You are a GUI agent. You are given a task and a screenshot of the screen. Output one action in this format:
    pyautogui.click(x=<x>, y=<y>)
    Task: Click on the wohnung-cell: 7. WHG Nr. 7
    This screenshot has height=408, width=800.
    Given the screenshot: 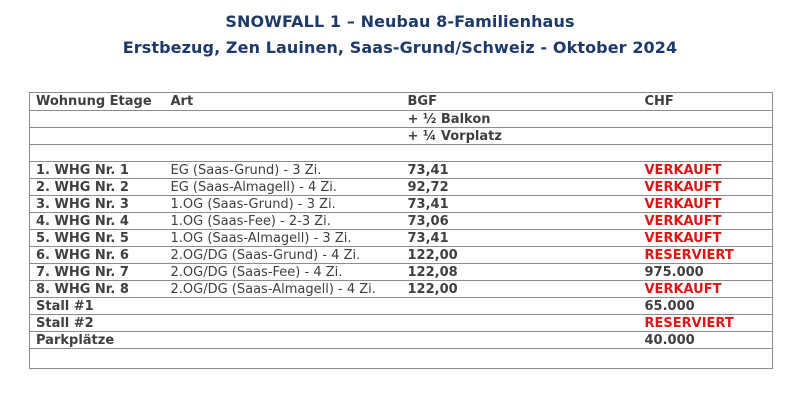 What is the action you would take?
    pyautogui.click(x=82, y=272)
    